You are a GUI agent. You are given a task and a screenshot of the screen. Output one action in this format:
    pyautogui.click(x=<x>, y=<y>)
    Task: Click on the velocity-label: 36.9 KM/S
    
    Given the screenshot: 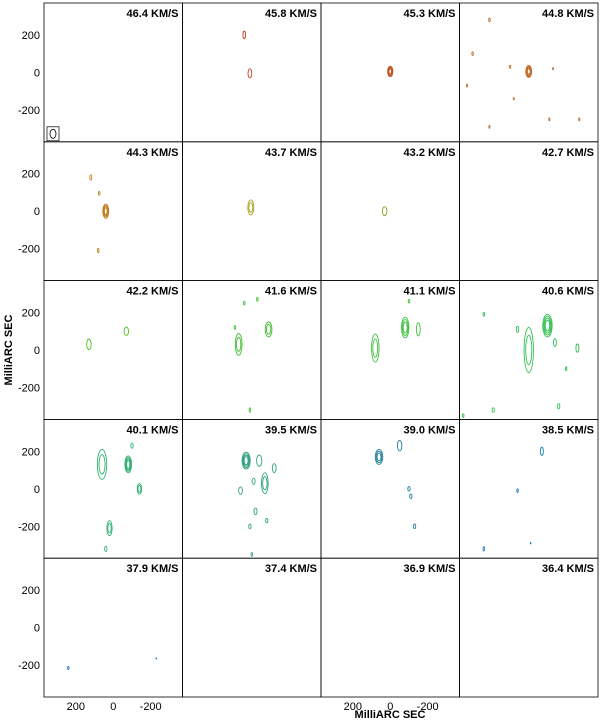 What is the action you would take?
    pyautogui.click(x=430, y=569)
    